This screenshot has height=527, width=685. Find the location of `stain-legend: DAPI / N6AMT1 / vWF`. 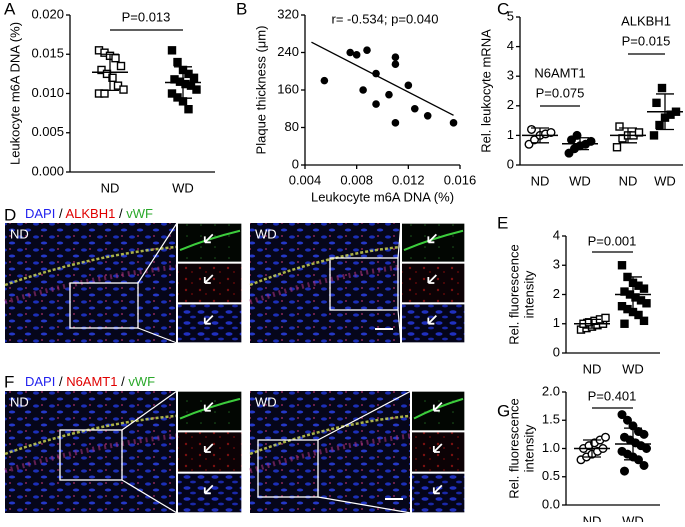

stain-legend: DAPI / N6AMT1 / vWF is located at coordinates (90, 381).